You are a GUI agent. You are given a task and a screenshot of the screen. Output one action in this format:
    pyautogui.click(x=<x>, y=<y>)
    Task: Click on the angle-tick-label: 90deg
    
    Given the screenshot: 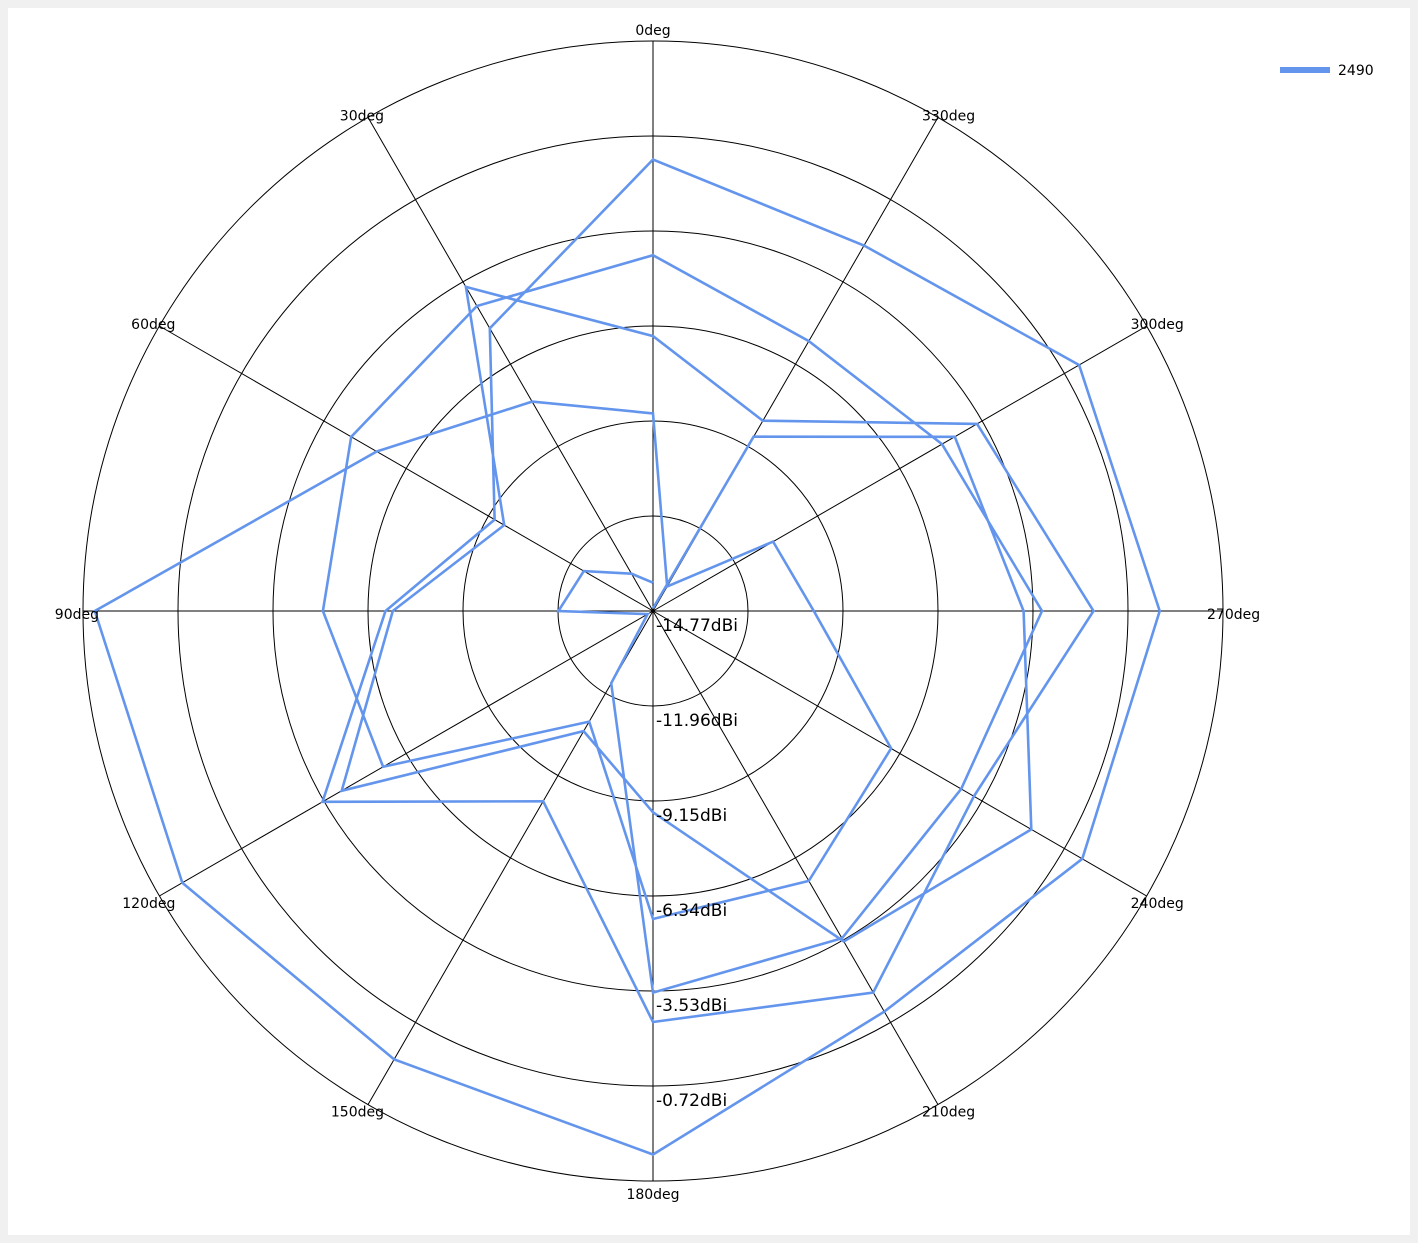 What is the action you would take?
    pyautogui.click(x=77, y=615)
    